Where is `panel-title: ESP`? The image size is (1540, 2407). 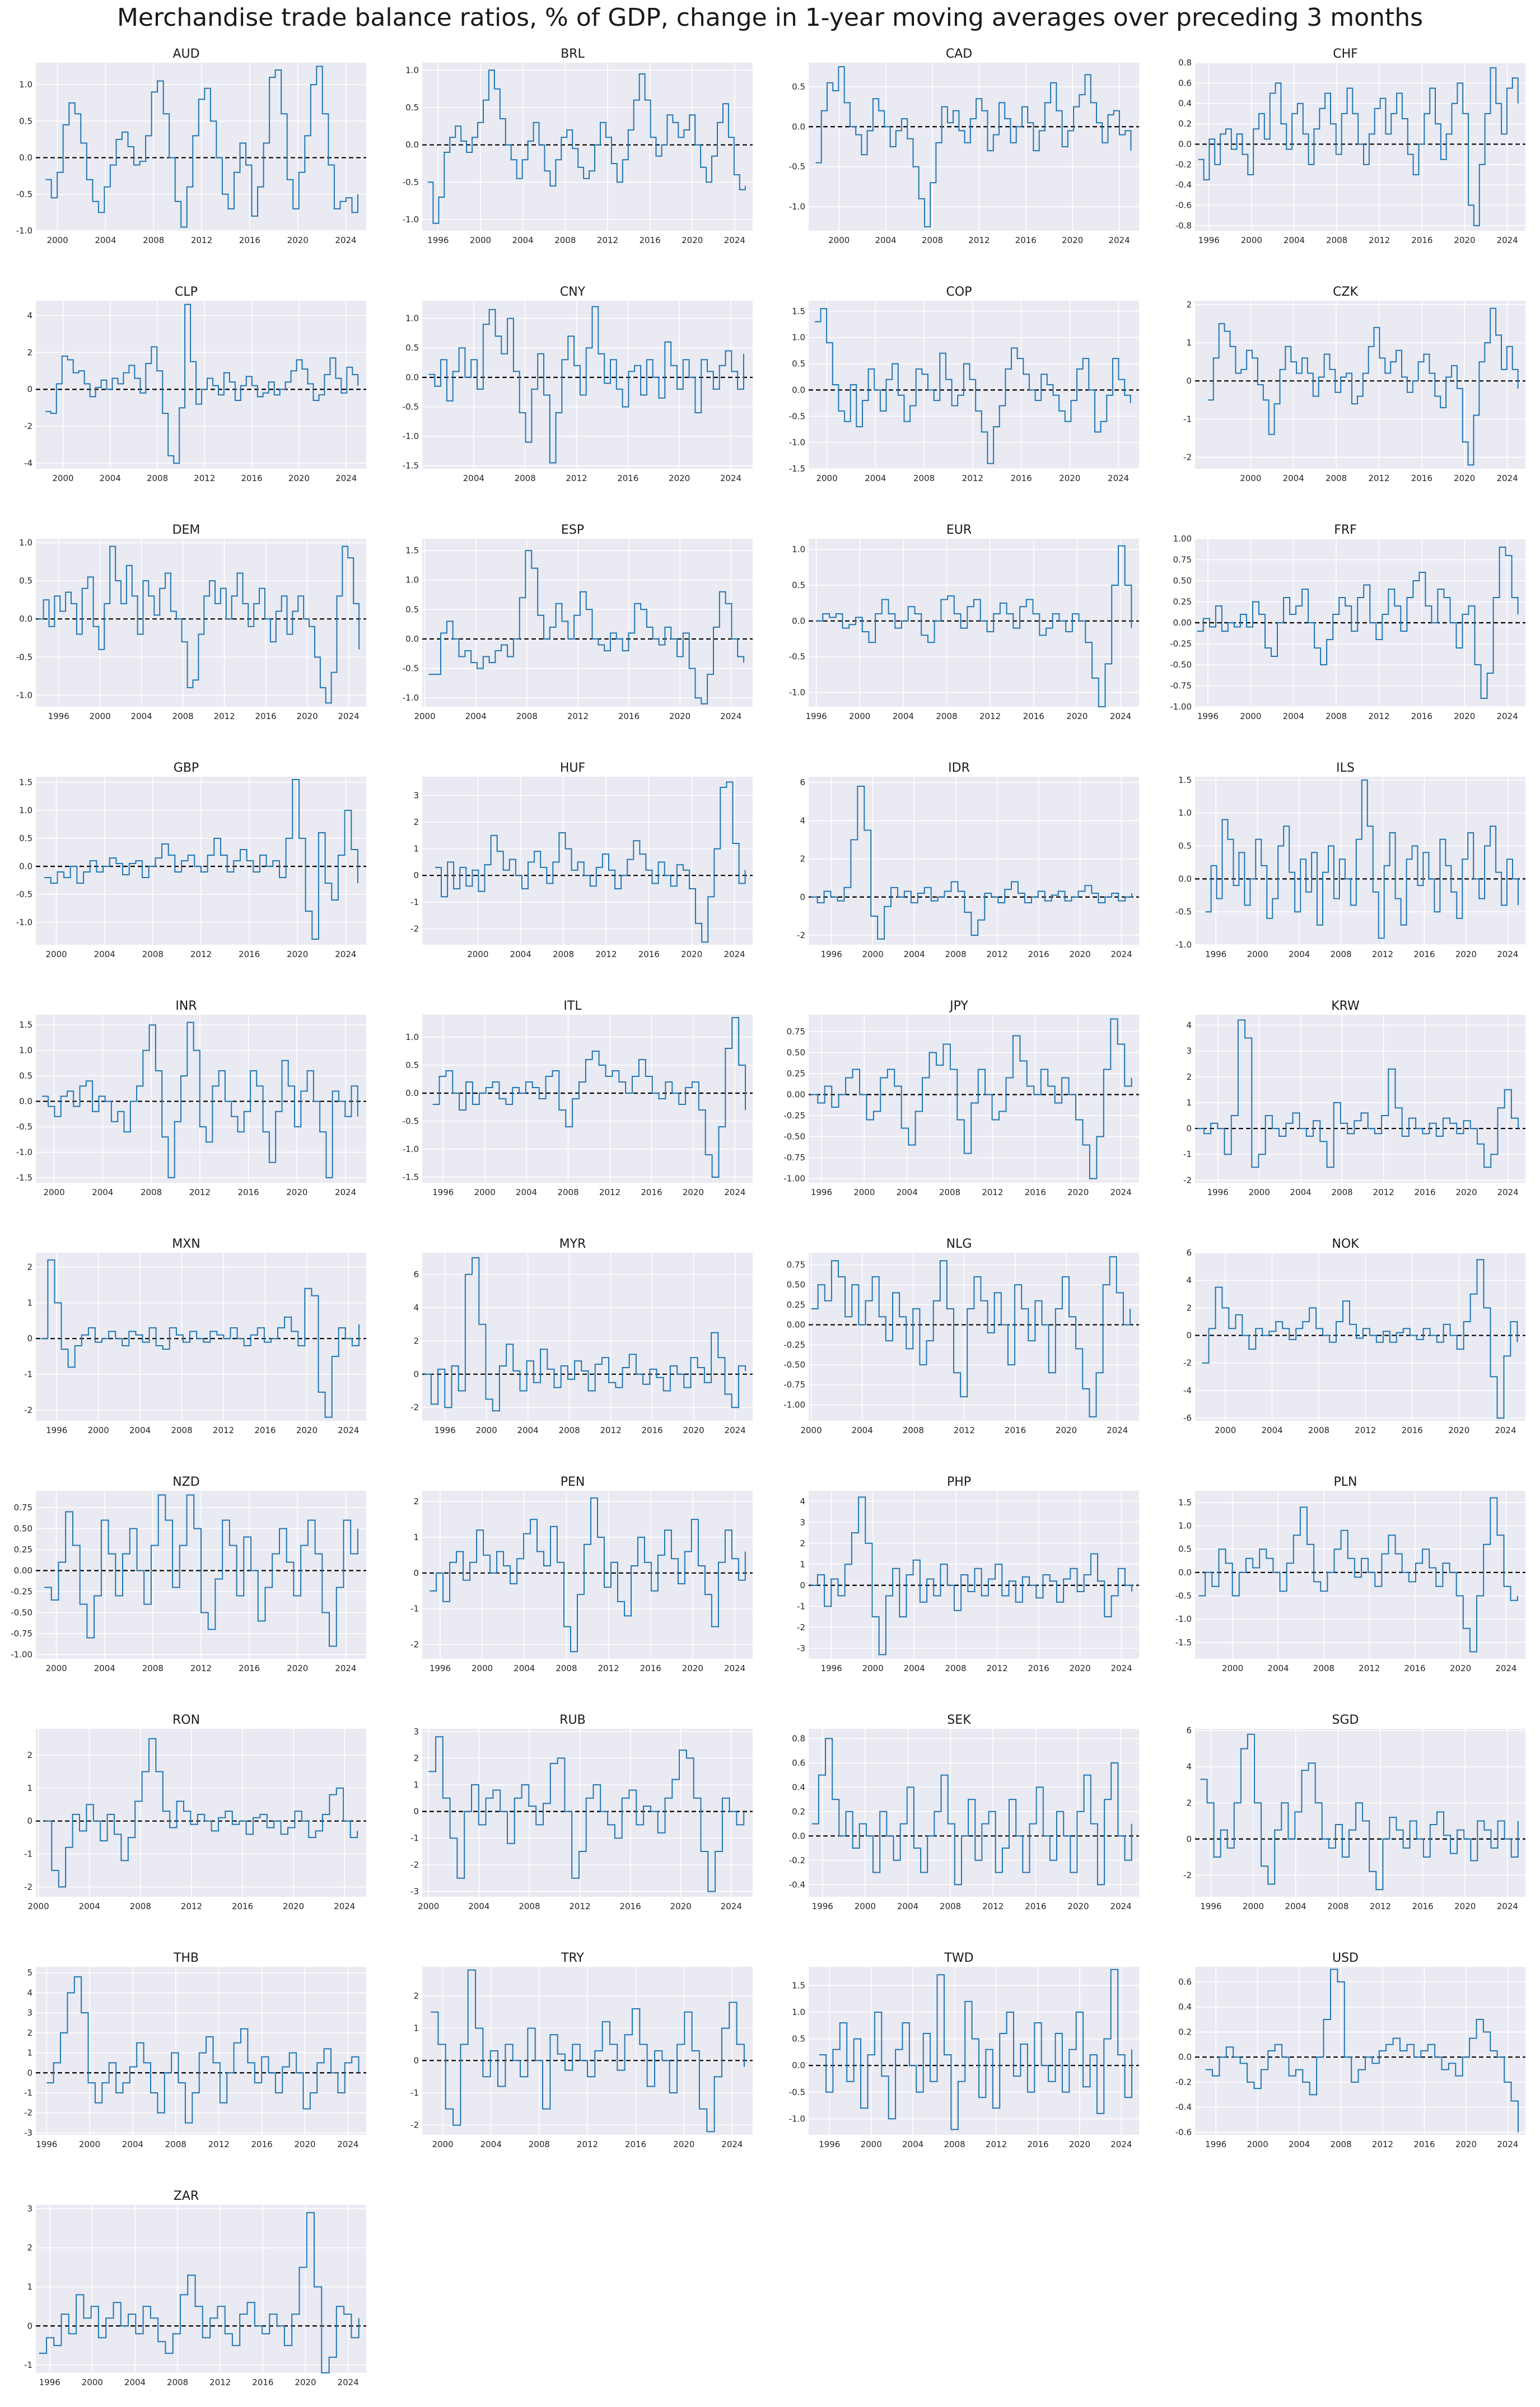
panel-title: ESP is located at coordinates (573, 530).